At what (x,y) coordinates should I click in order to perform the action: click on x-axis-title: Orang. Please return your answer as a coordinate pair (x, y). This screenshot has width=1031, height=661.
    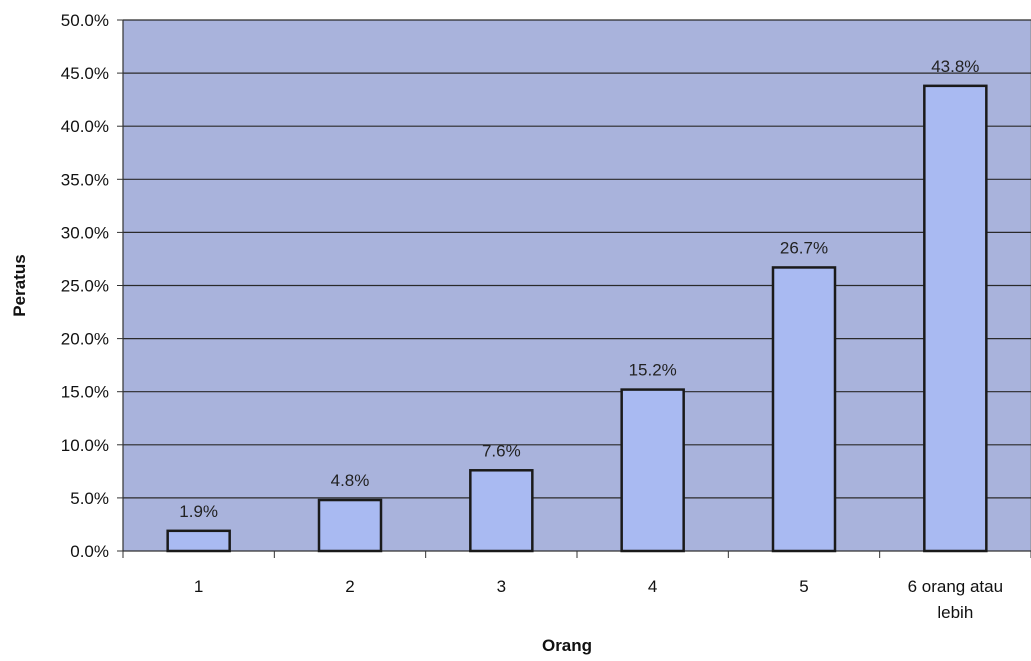
    Looking at the image, I should click on (567, 645).